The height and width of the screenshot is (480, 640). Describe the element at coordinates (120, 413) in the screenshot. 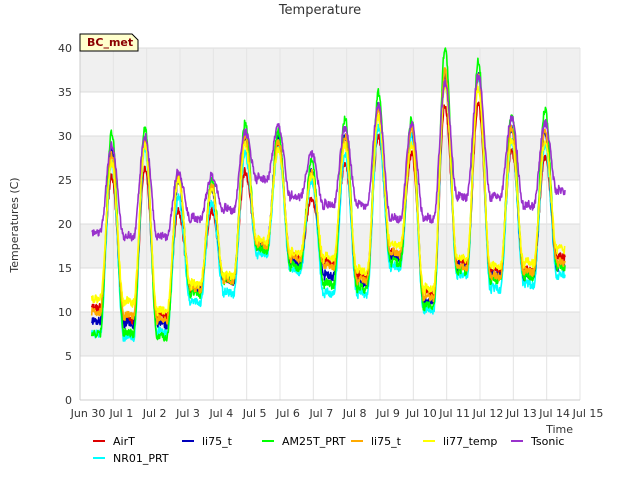

I see `x-tick-label: Jul 1` at that location.